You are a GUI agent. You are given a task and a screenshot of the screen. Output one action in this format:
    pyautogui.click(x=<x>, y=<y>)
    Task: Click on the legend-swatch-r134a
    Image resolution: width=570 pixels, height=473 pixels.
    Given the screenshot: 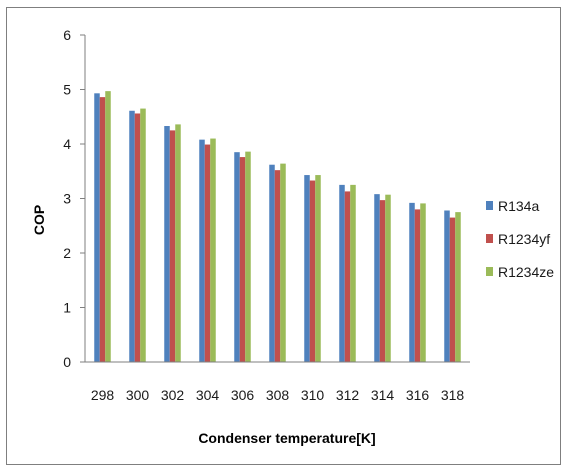 What is the action you would take?
    pyautogui.click(x=489, y=205)
    